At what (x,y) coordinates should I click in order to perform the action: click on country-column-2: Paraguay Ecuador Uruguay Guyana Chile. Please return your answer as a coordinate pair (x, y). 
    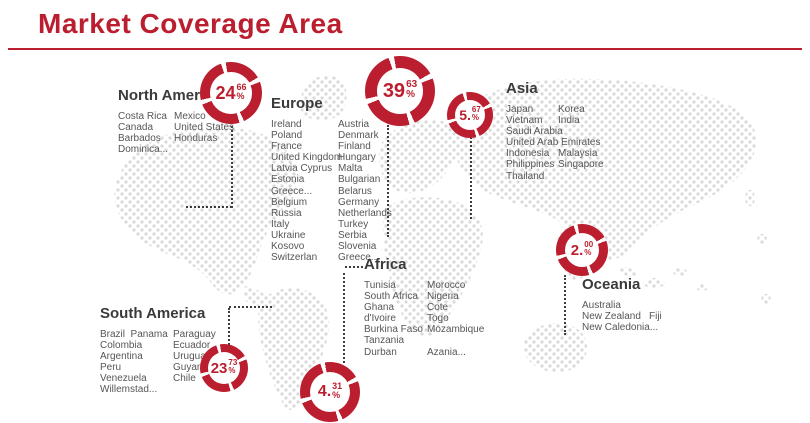
    Looking at the image, I should click on (194, 362).